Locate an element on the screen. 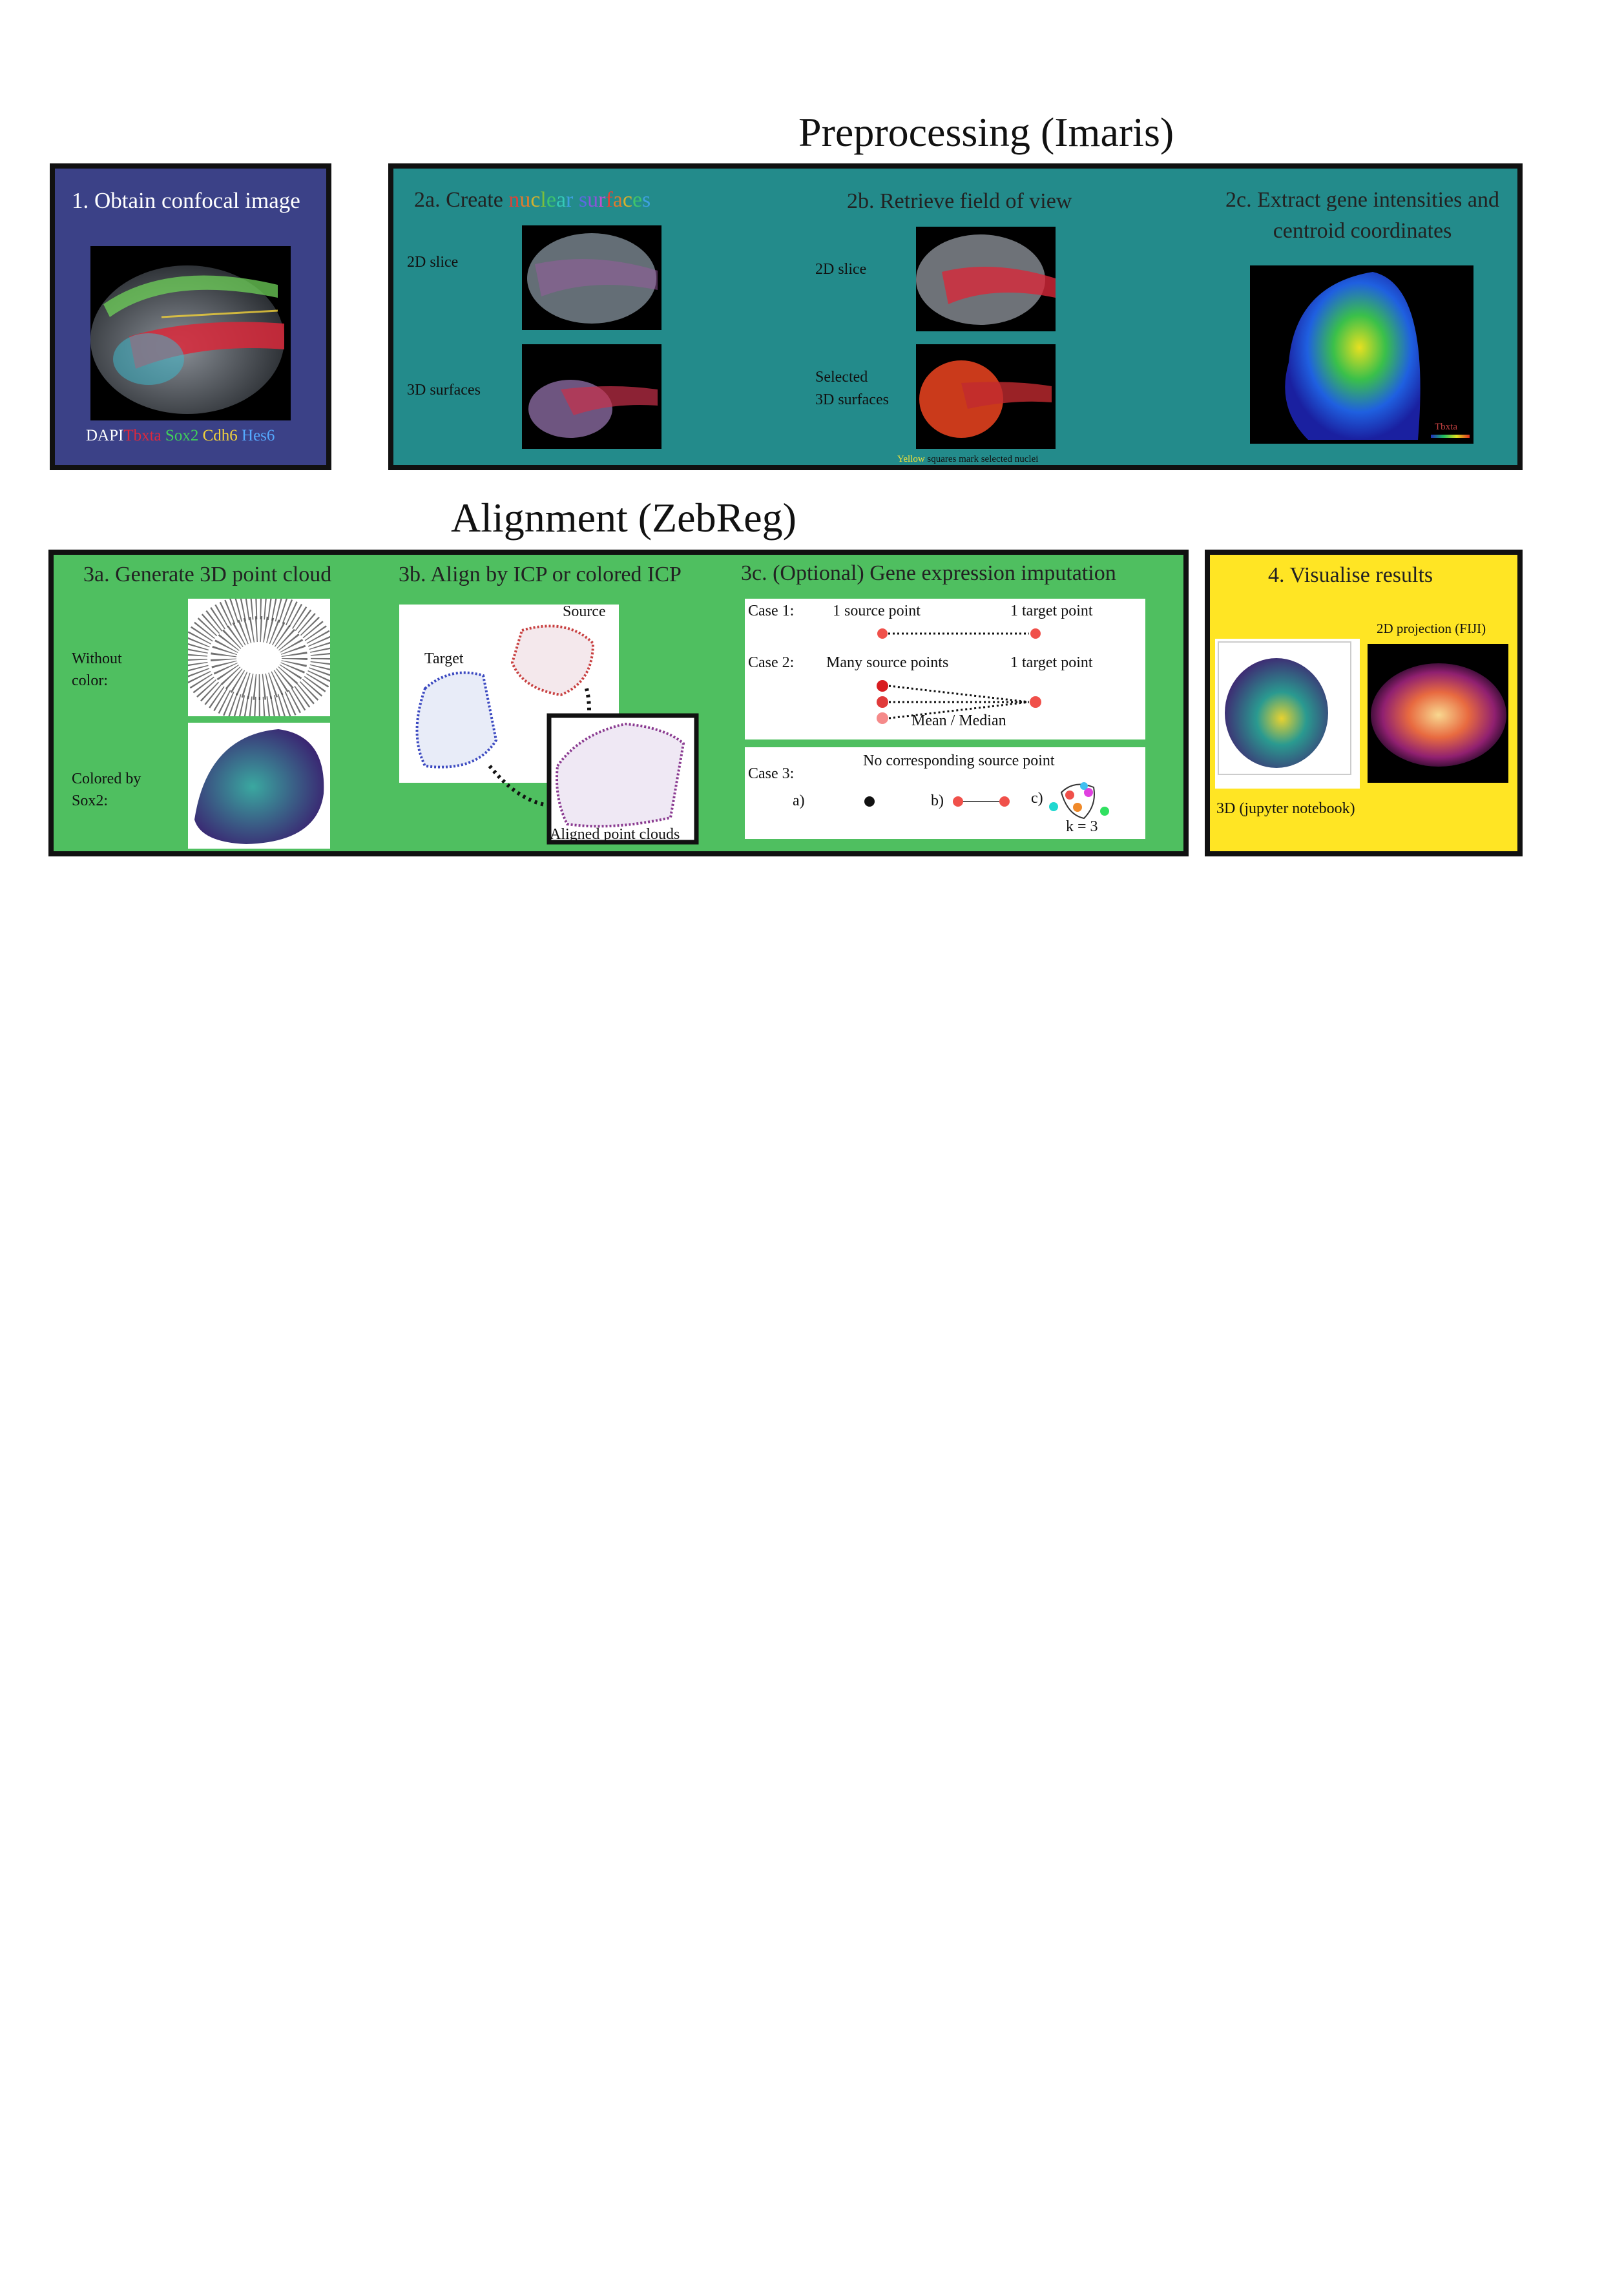 This screenshot has height=2296, width=1624. legend-sox2: Sox2 is located at coordinates (182, 435).